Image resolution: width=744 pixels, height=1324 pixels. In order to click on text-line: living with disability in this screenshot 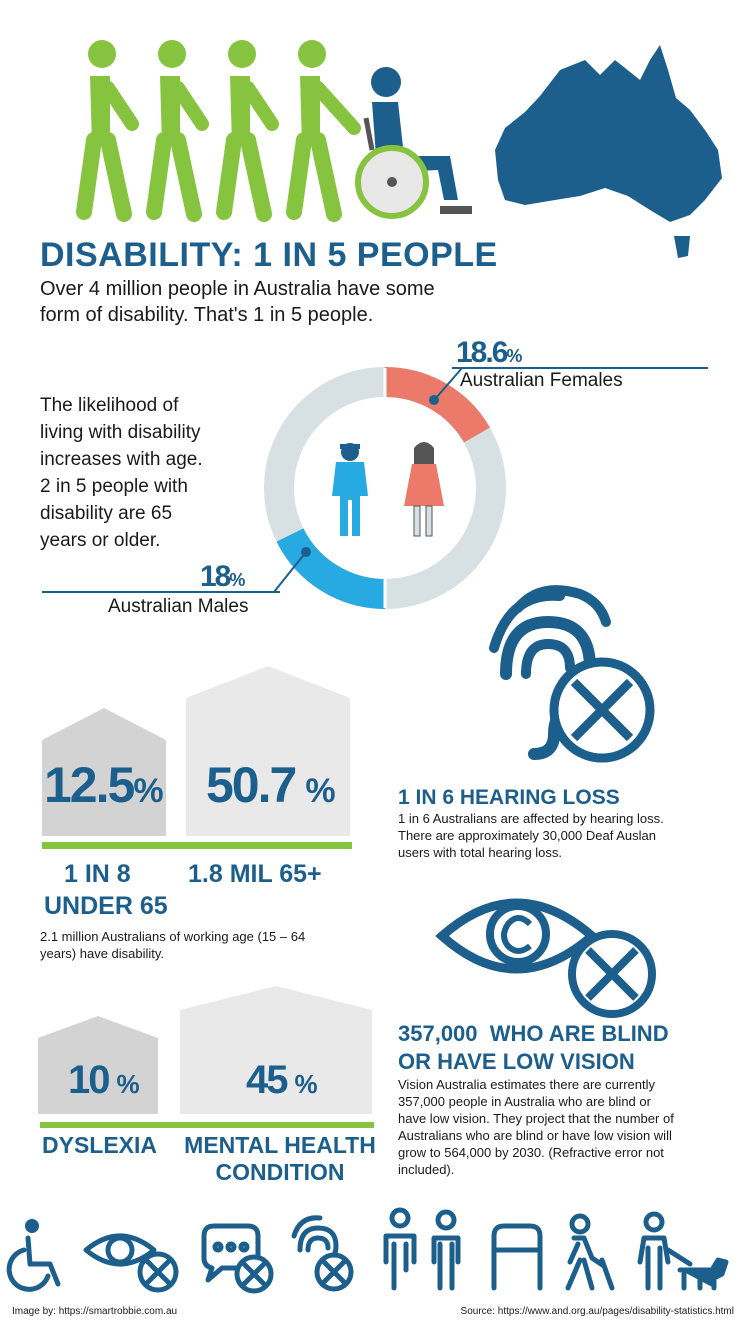, I will do `click(120, 432)`.